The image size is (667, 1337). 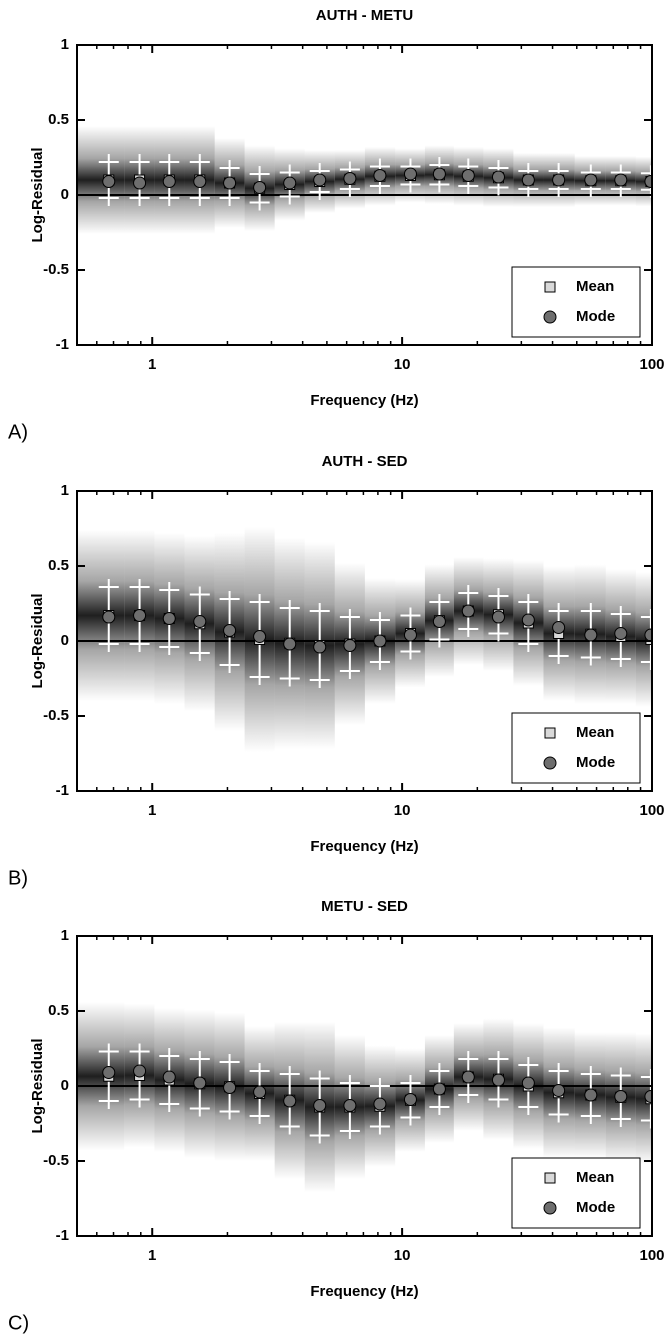 What do you see at coordinates (365, 461) in the screenshot?
I see `panel-title: AUTH - SED` at bounding box center [365, 461].